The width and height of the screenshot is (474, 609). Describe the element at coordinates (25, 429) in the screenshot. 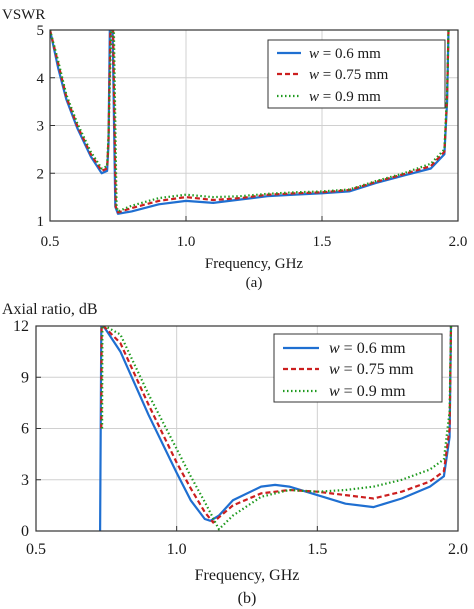

I see `y-tick-label: 6` at that location.